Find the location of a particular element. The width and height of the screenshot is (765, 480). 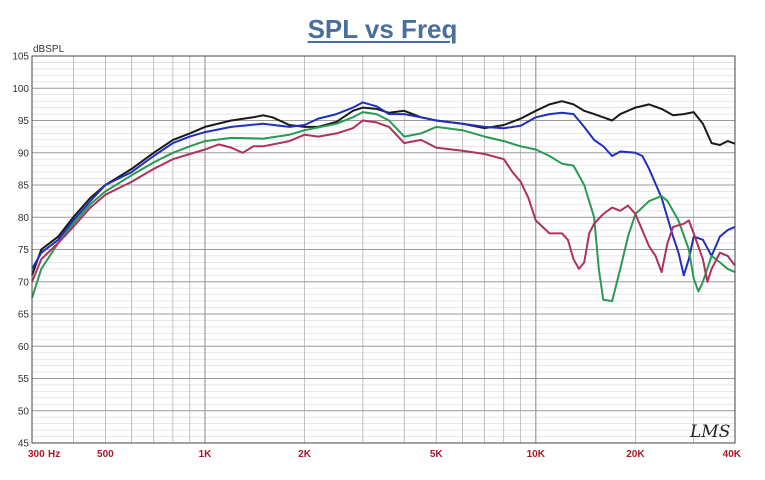

y-tick-label: 75 is located at coordinates (24, 250).